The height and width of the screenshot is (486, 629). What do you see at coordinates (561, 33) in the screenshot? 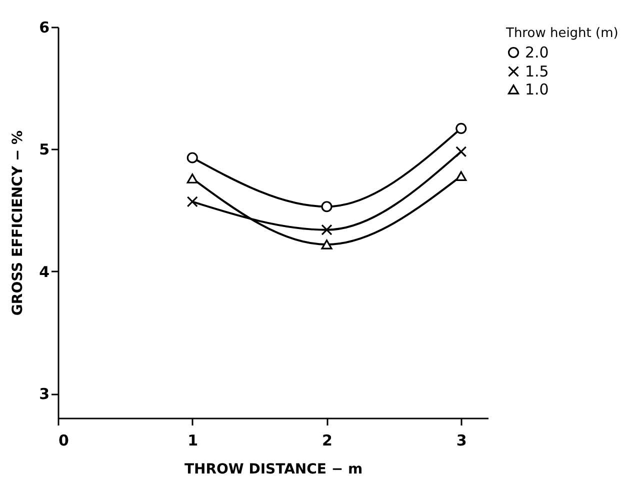
I see `legend-title: Throw height (m)` at bounding box center [561, 33].